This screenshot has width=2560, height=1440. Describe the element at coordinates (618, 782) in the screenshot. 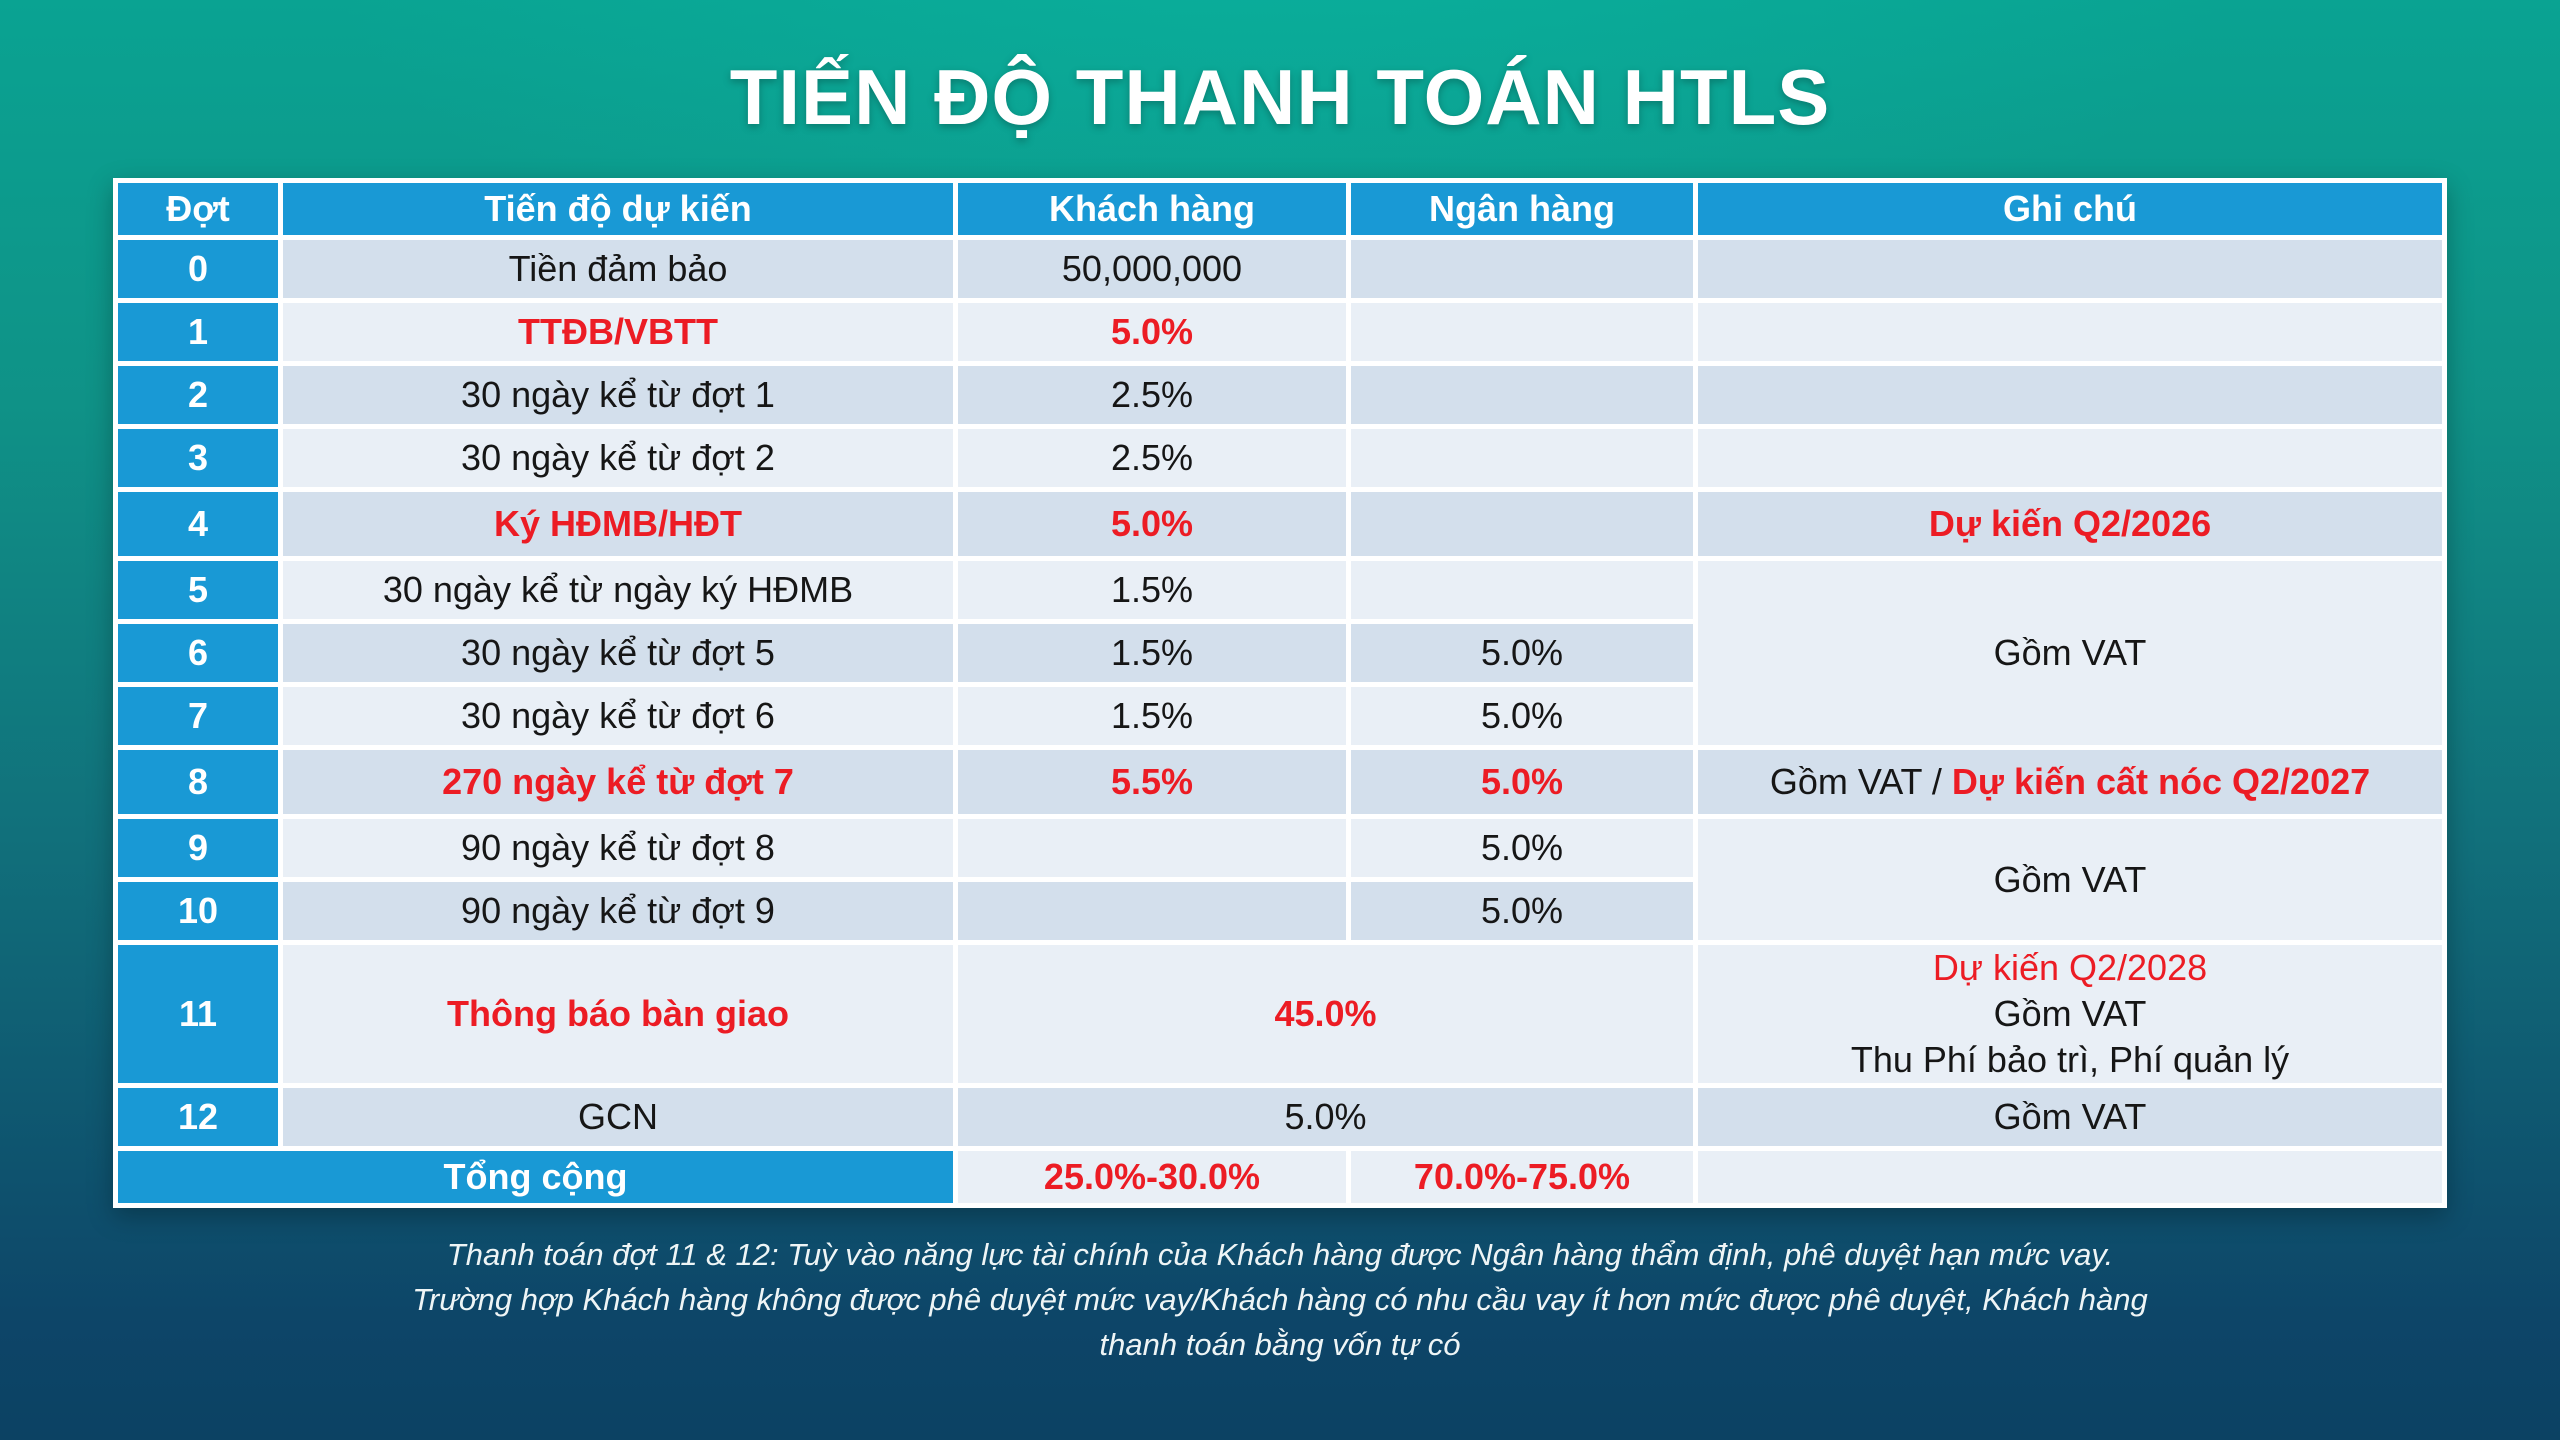

I see `row8-tiendo: 270 ngày kể từ đợt 7` at that location.